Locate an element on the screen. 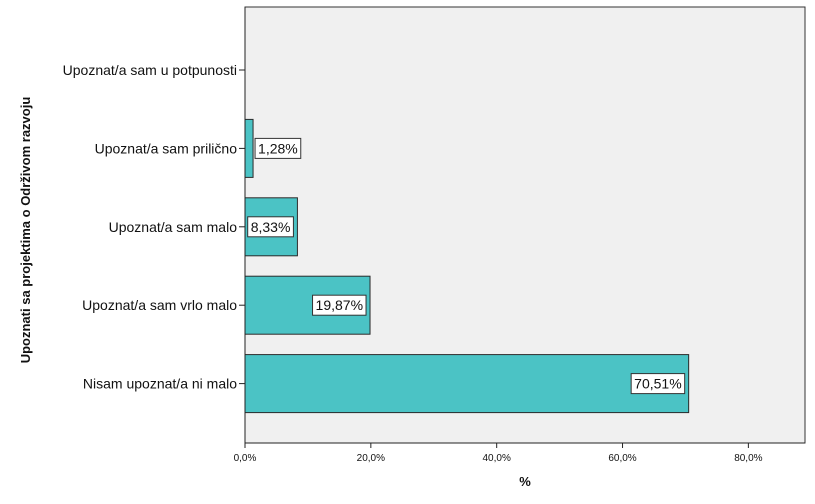  data-label-text: 19,87% is located at coordinates (339, 305).